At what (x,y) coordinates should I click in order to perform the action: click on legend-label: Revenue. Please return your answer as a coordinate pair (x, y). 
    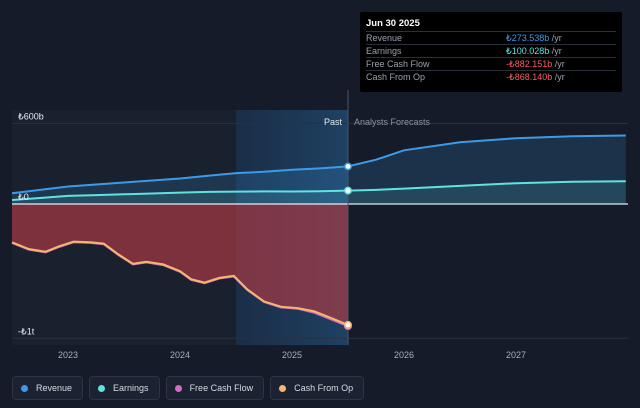
    Looking at the image, I should click on (54, 388).